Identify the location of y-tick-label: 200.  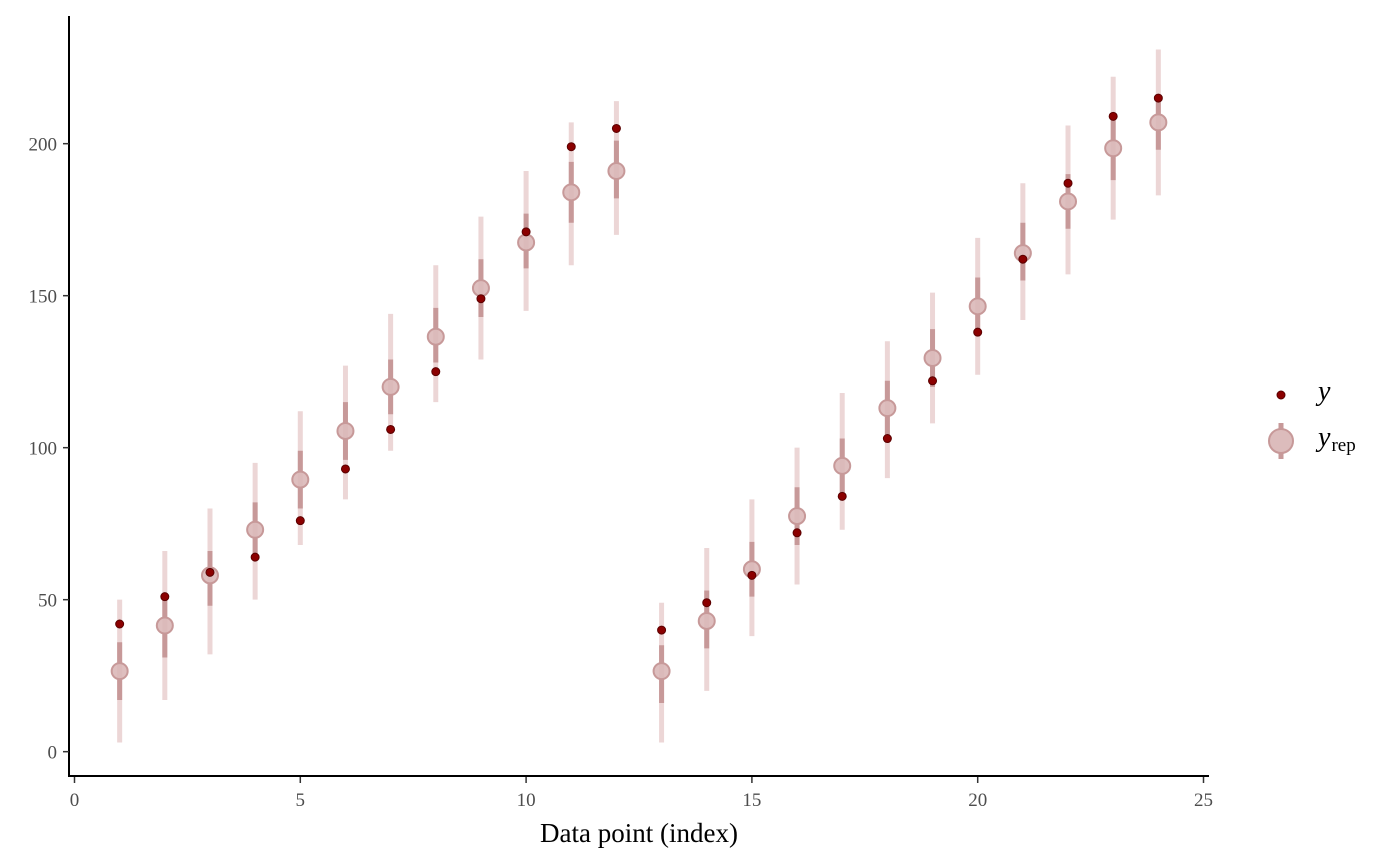
(43, 145).